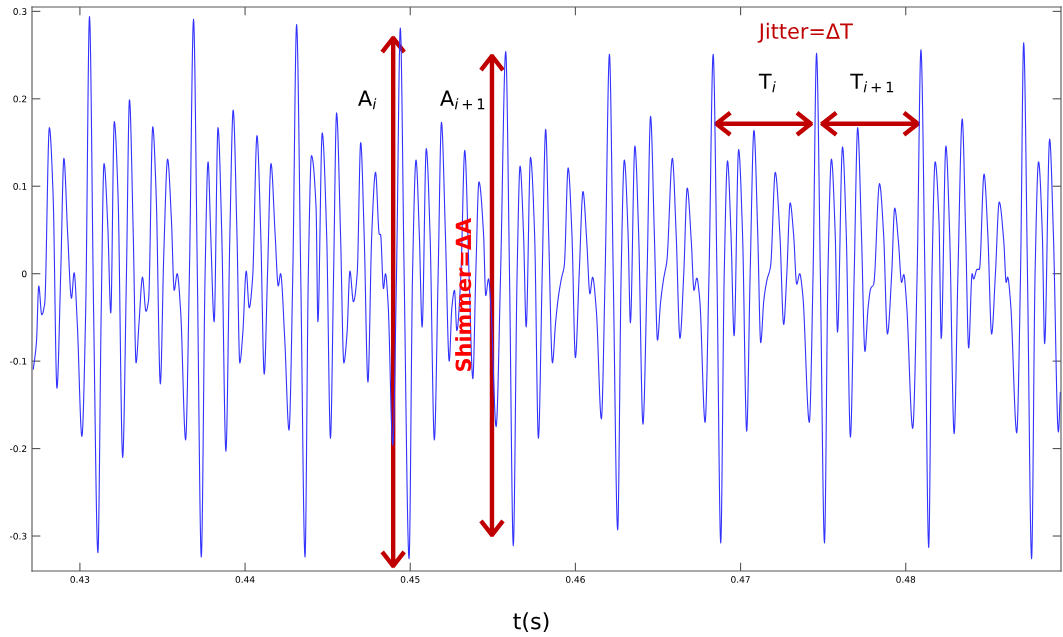 The height and width of the screenshot is (637, 1063). What do you see at coordinates (367, 100) in the screenshot?
I see `annotation: A$_{i}$` at bounding box center [367, 100].